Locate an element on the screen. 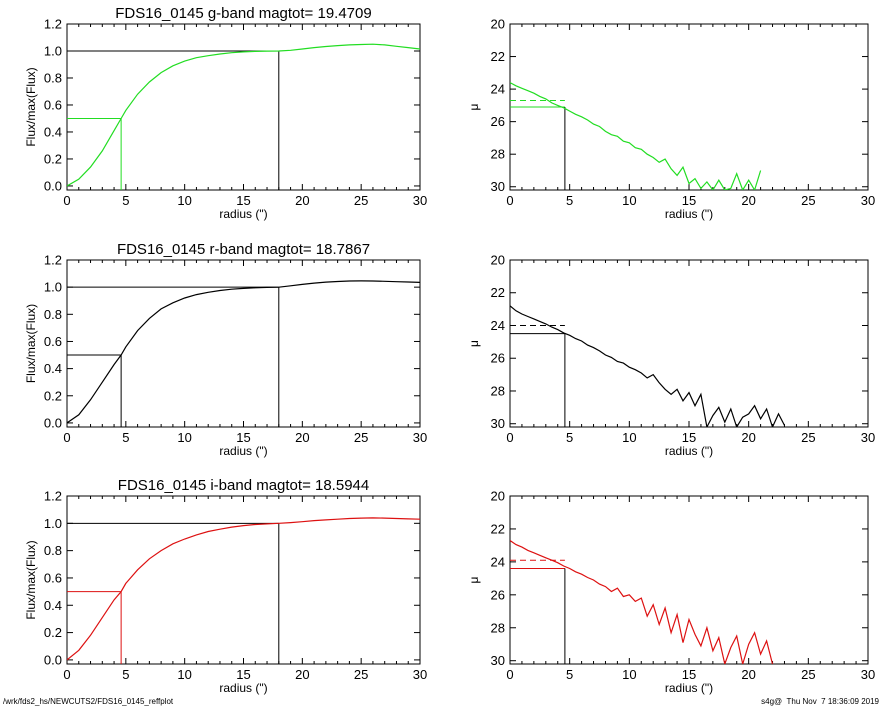  y-tick-label: 0.2 is located at coordinates (53, 395).